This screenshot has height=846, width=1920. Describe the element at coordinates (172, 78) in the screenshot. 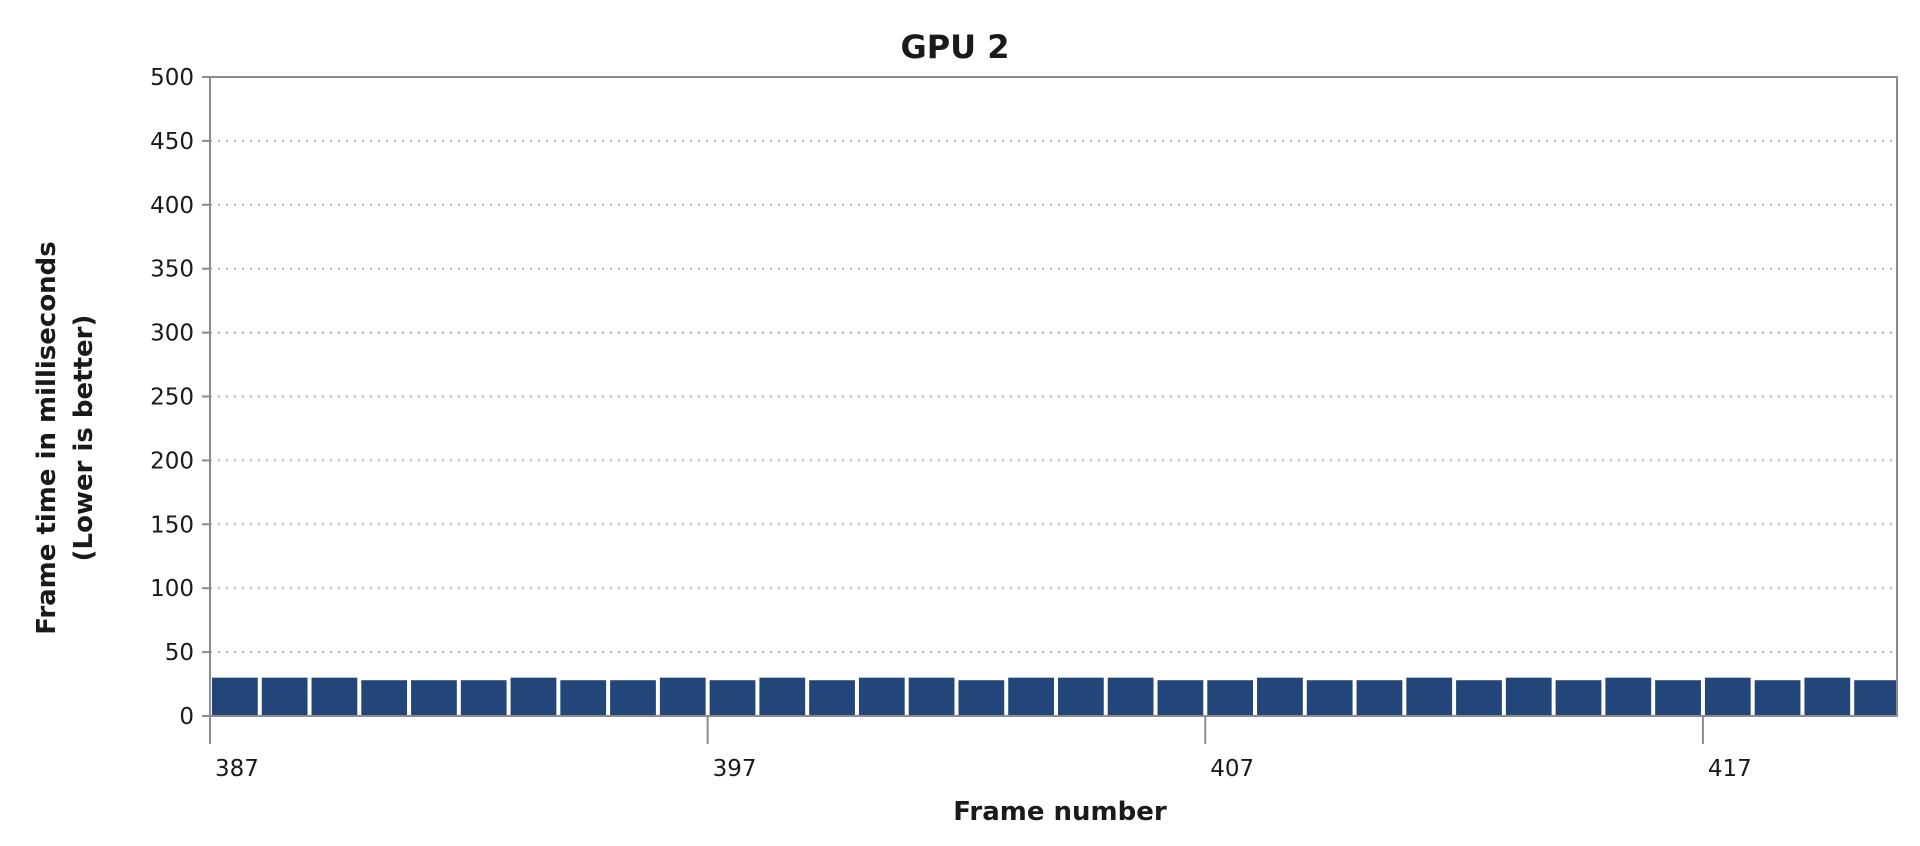

I see `y-tick-label: 500` at that location.